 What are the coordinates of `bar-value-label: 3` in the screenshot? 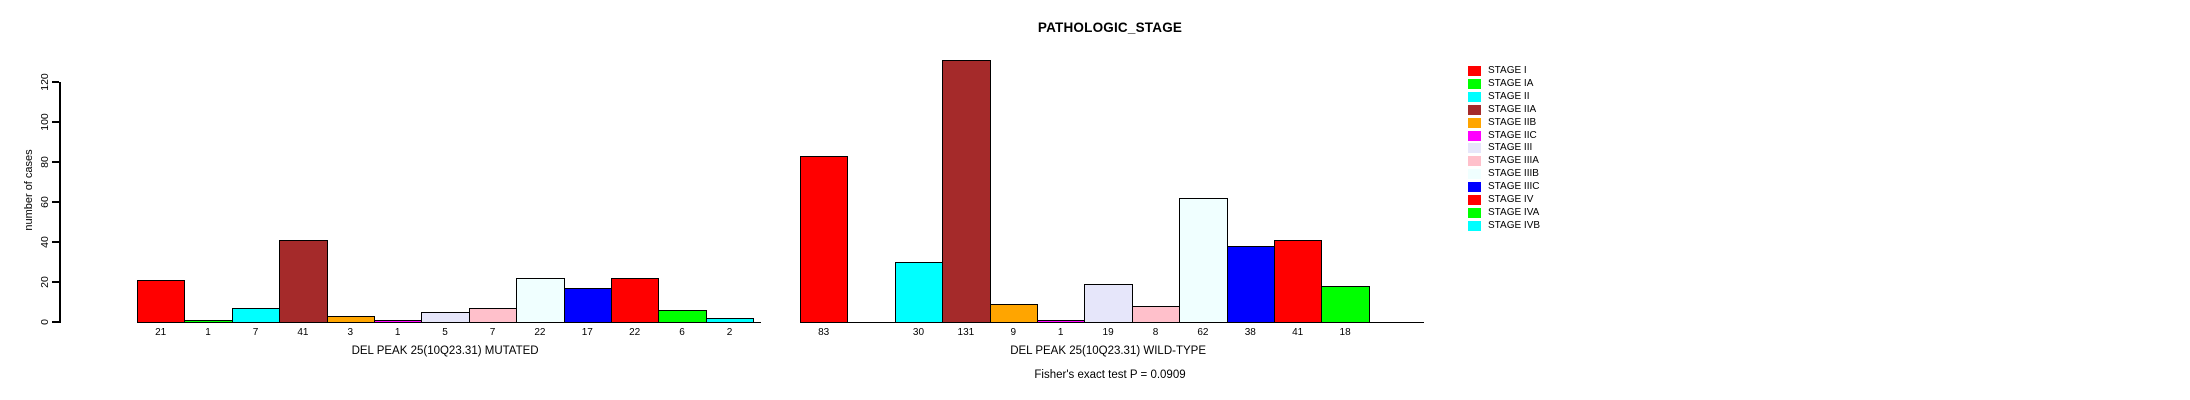 It's located at (350, 332).